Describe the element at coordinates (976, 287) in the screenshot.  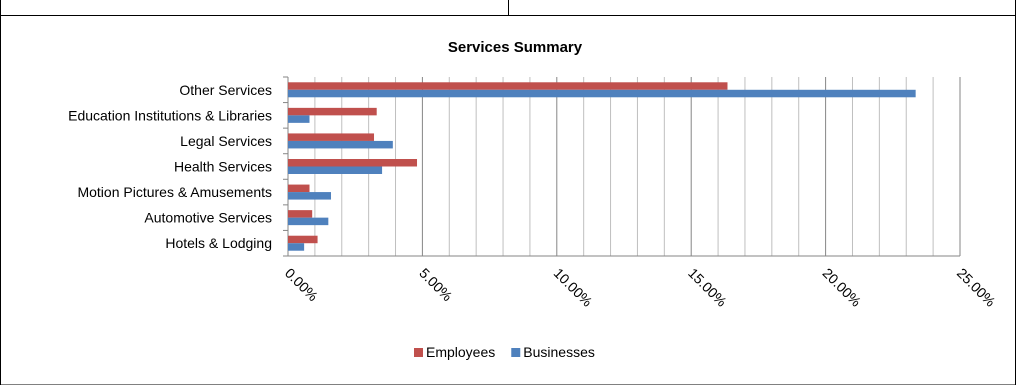
I see `x-tick-label: 25.00%` at that location.